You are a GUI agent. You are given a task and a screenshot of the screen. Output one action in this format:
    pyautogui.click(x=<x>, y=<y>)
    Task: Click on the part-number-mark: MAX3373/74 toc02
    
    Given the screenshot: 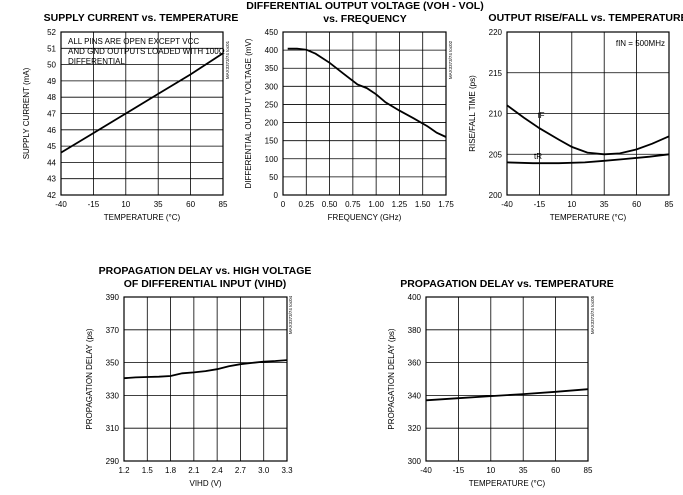 What is the action you would take?
    pyautogui.click(x=450, y=59)
    